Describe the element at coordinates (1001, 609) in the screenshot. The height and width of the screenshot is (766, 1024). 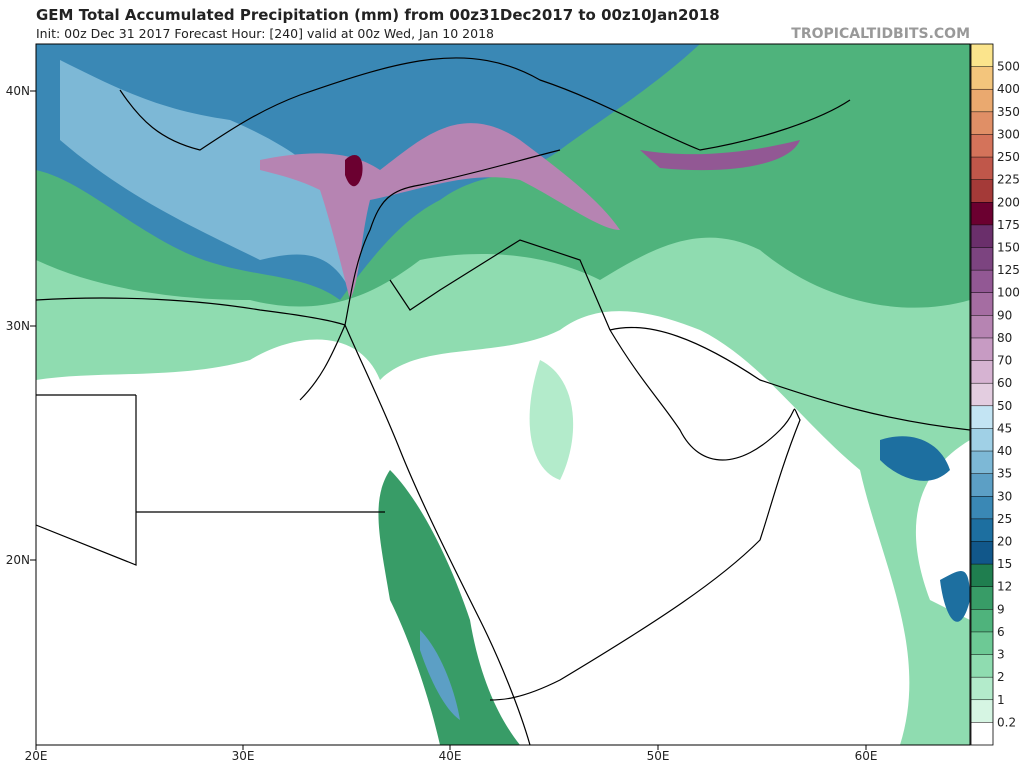
I see `colorbar-label: 9` at that location.